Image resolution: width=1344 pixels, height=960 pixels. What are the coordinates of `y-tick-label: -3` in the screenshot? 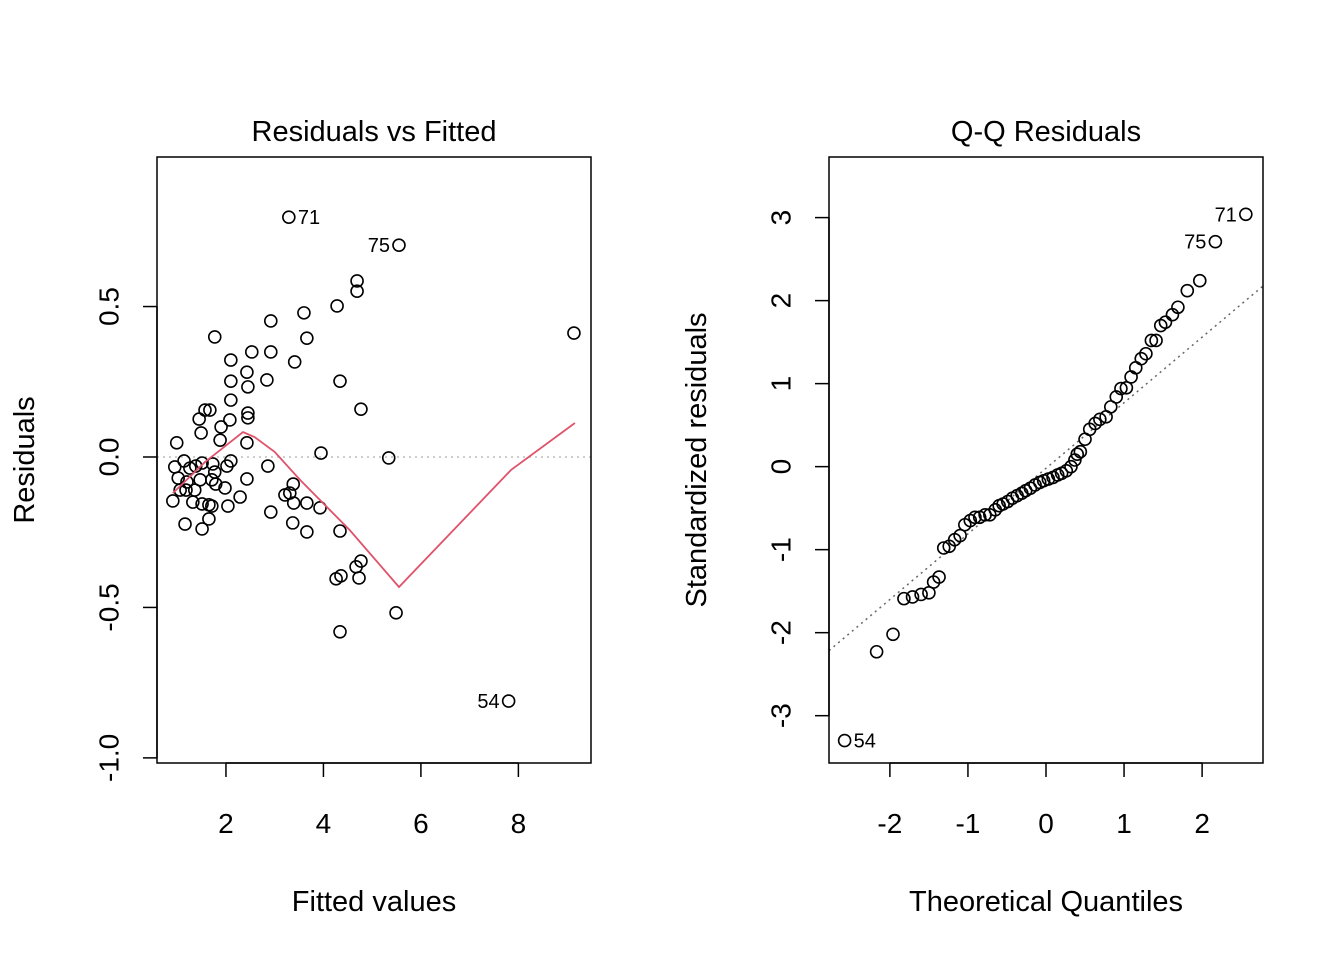 It's located at (780, 715).